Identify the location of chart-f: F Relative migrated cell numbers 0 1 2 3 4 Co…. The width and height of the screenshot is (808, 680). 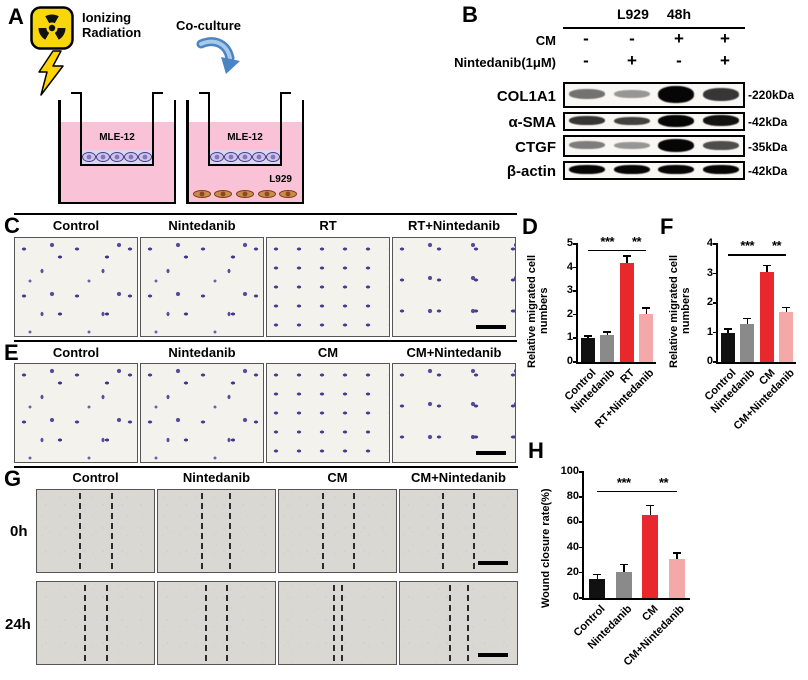
(732, 325).